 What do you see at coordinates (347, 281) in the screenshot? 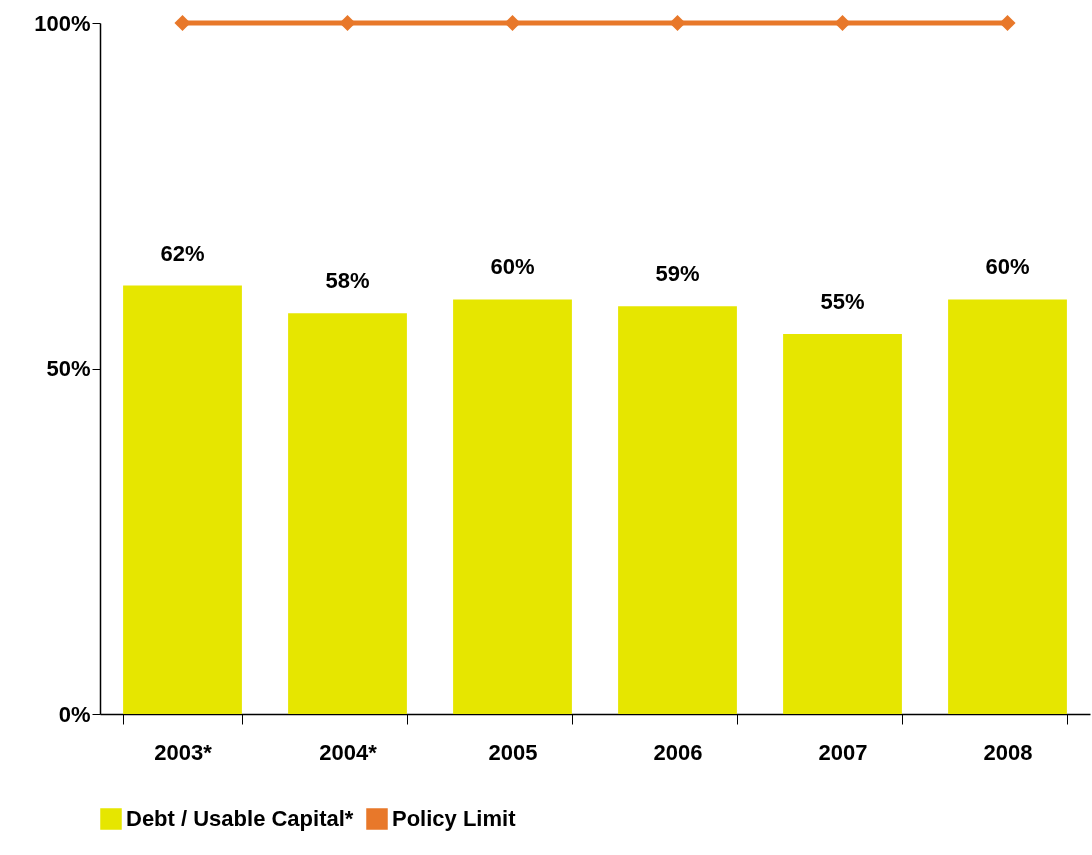
I see `data-label: 58%` at bounding box center [347, 281].